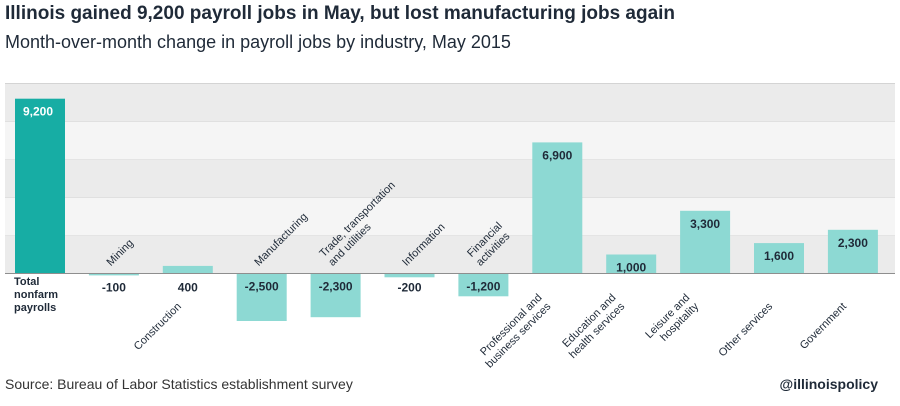 The width and height of the screenshot is (900, 406). I want to click on value-label: 9,200, so click(38, 112).